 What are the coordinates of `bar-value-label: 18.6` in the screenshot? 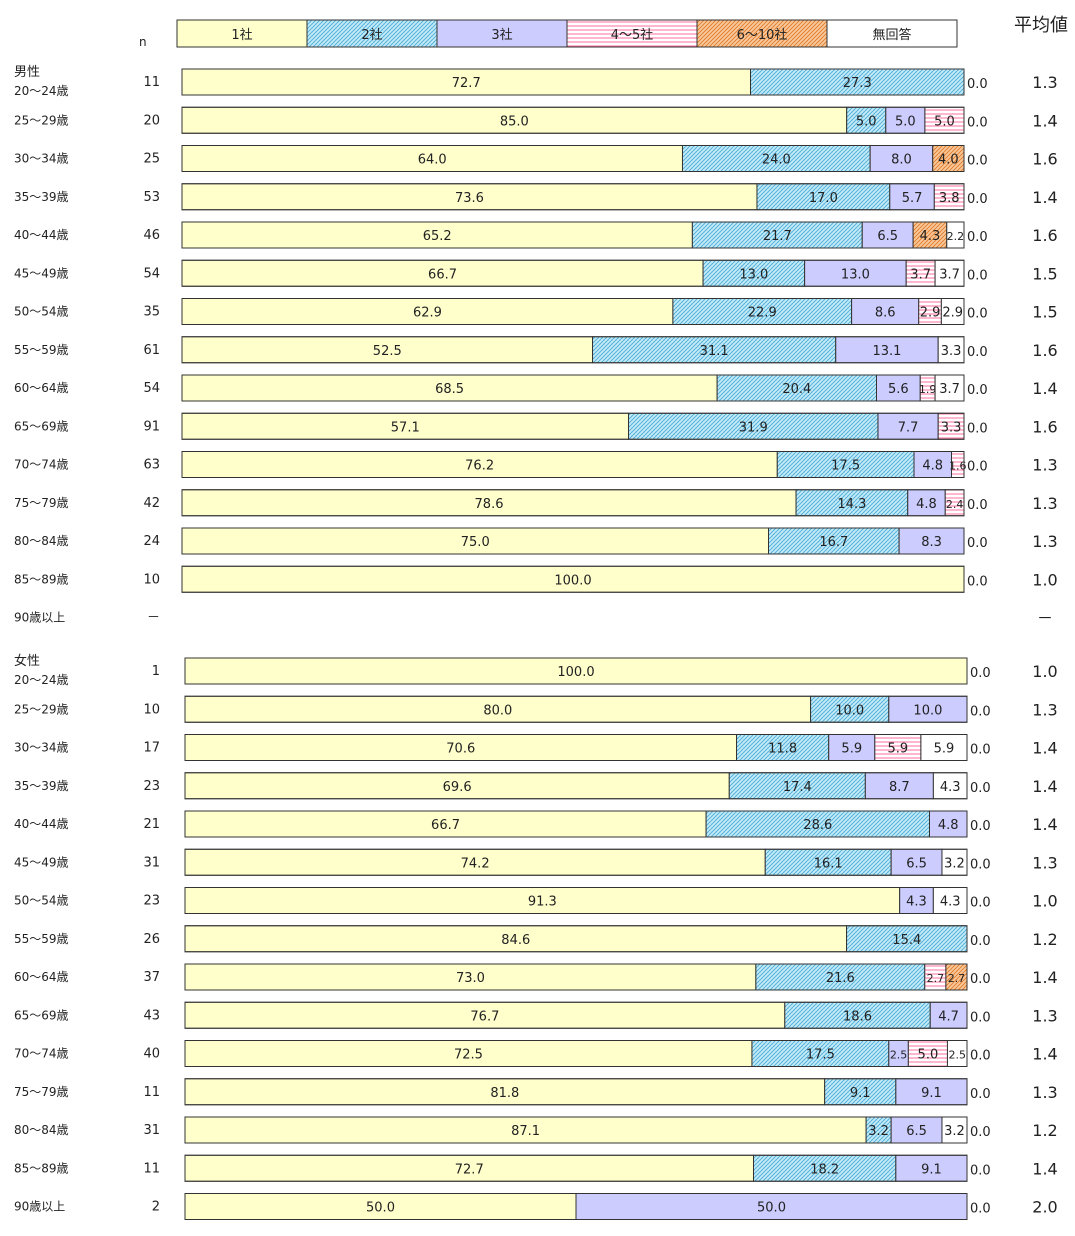 It's located at (857, 1016).